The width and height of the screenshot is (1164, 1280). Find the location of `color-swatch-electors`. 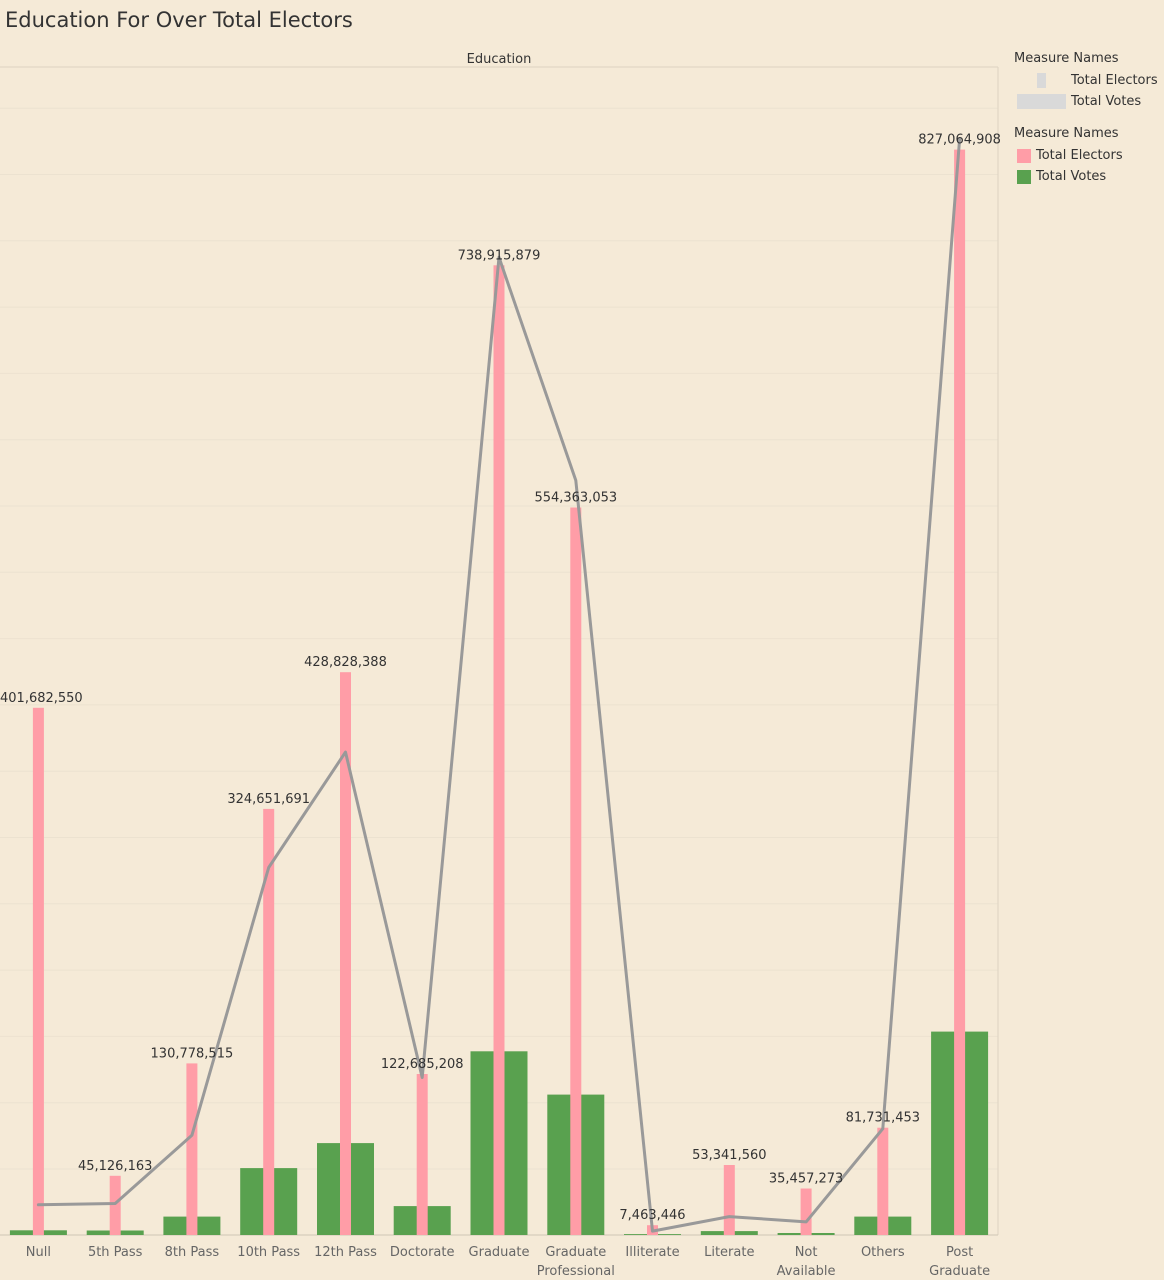

color-swatch-electors is located at coordinates (1024, 156).